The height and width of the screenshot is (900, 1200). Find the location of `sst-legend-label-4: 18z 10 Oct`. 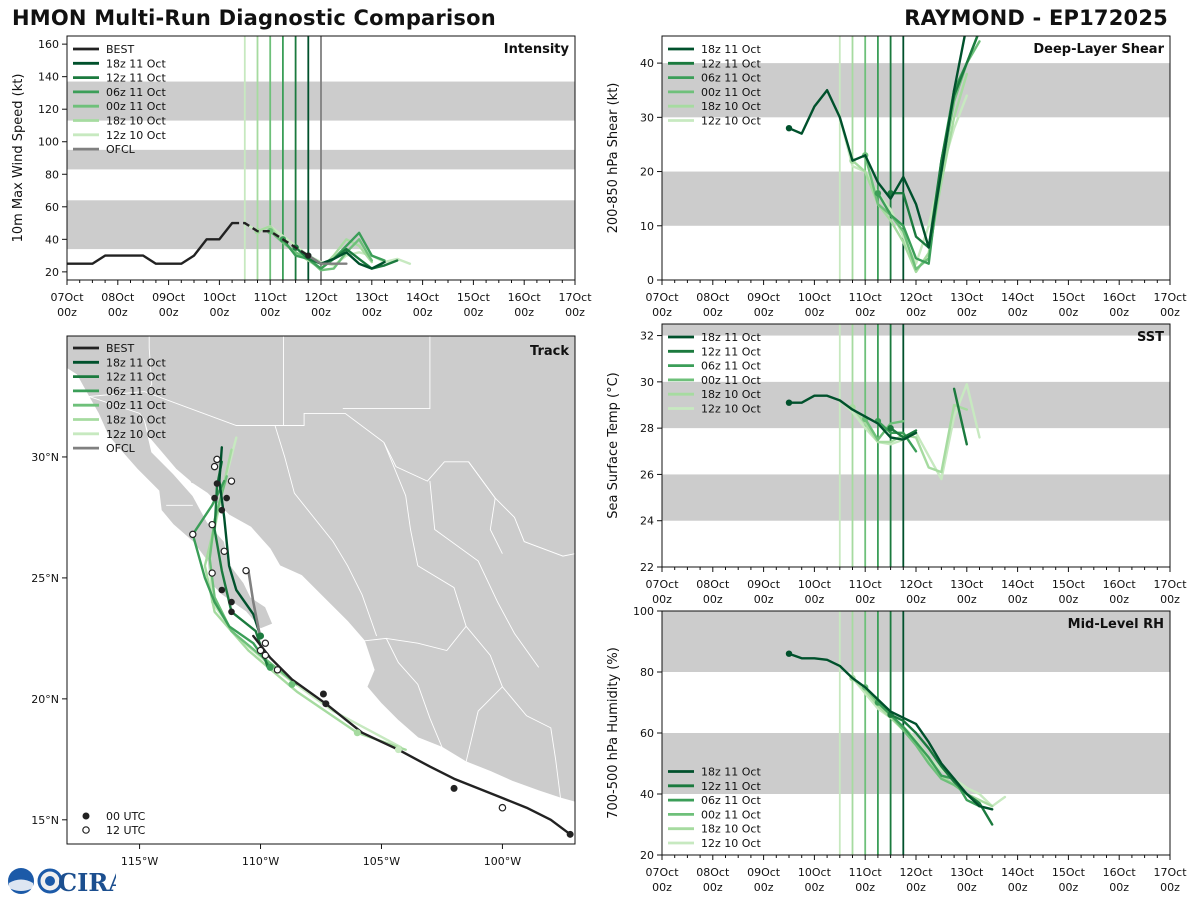

sst-legend-label-4: 18z 10 Oct is located at coordinates (731, 394).